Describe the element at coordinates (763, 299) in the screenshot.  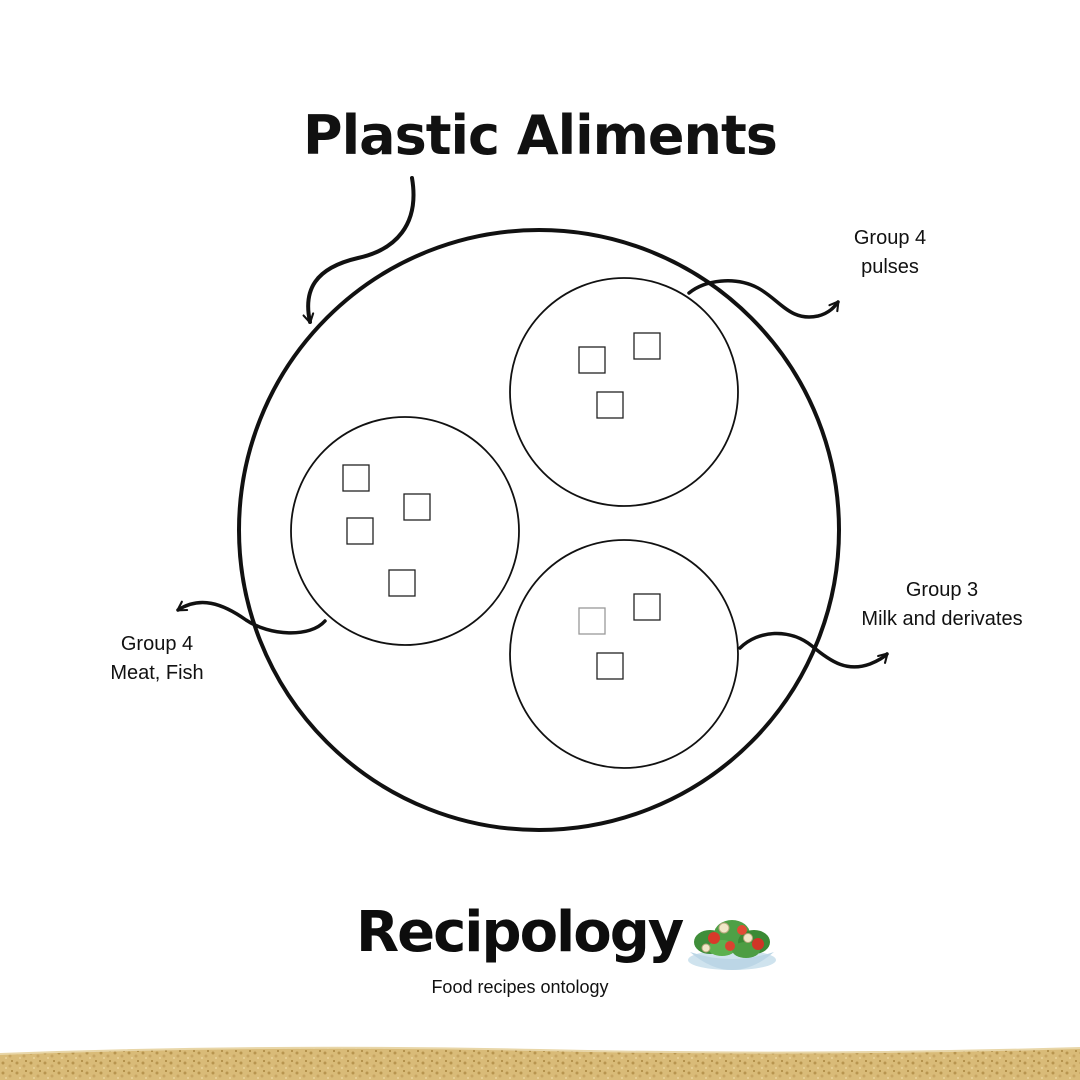
I see `pulses-arrow` at that location.